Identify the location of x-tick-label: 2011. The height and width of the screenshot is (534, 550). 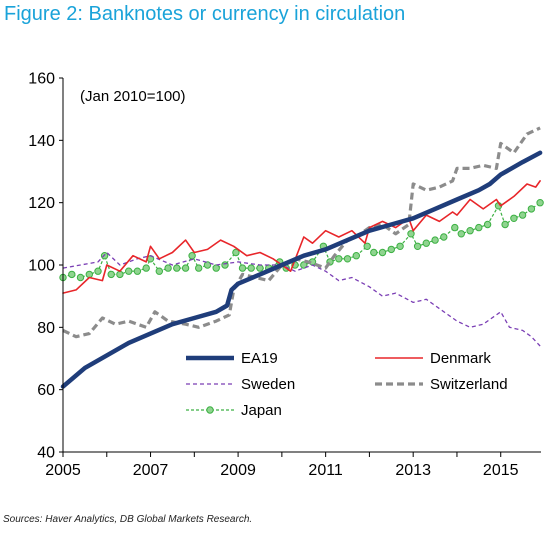
(325, 470).